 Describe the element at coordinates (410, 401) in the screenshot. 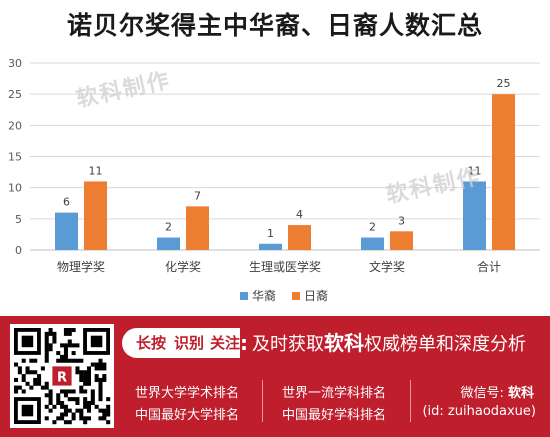

I see `divider` at that location.